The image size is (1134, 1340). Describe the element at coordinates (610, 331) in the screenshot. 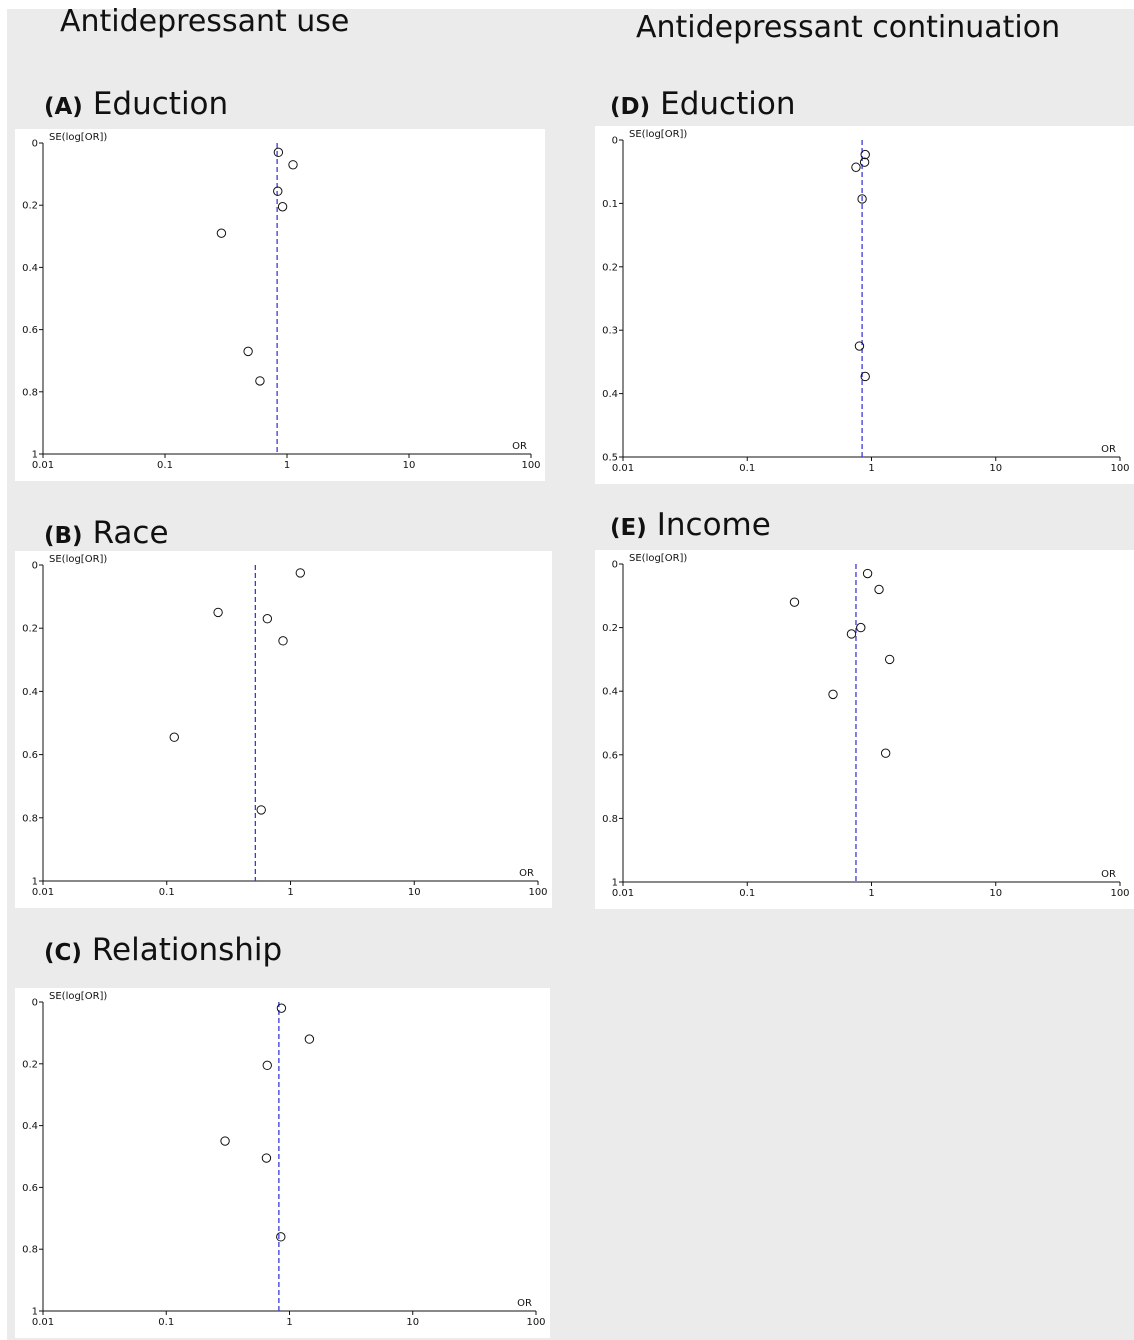

I see `y-tick-label: 0.3` at that location.